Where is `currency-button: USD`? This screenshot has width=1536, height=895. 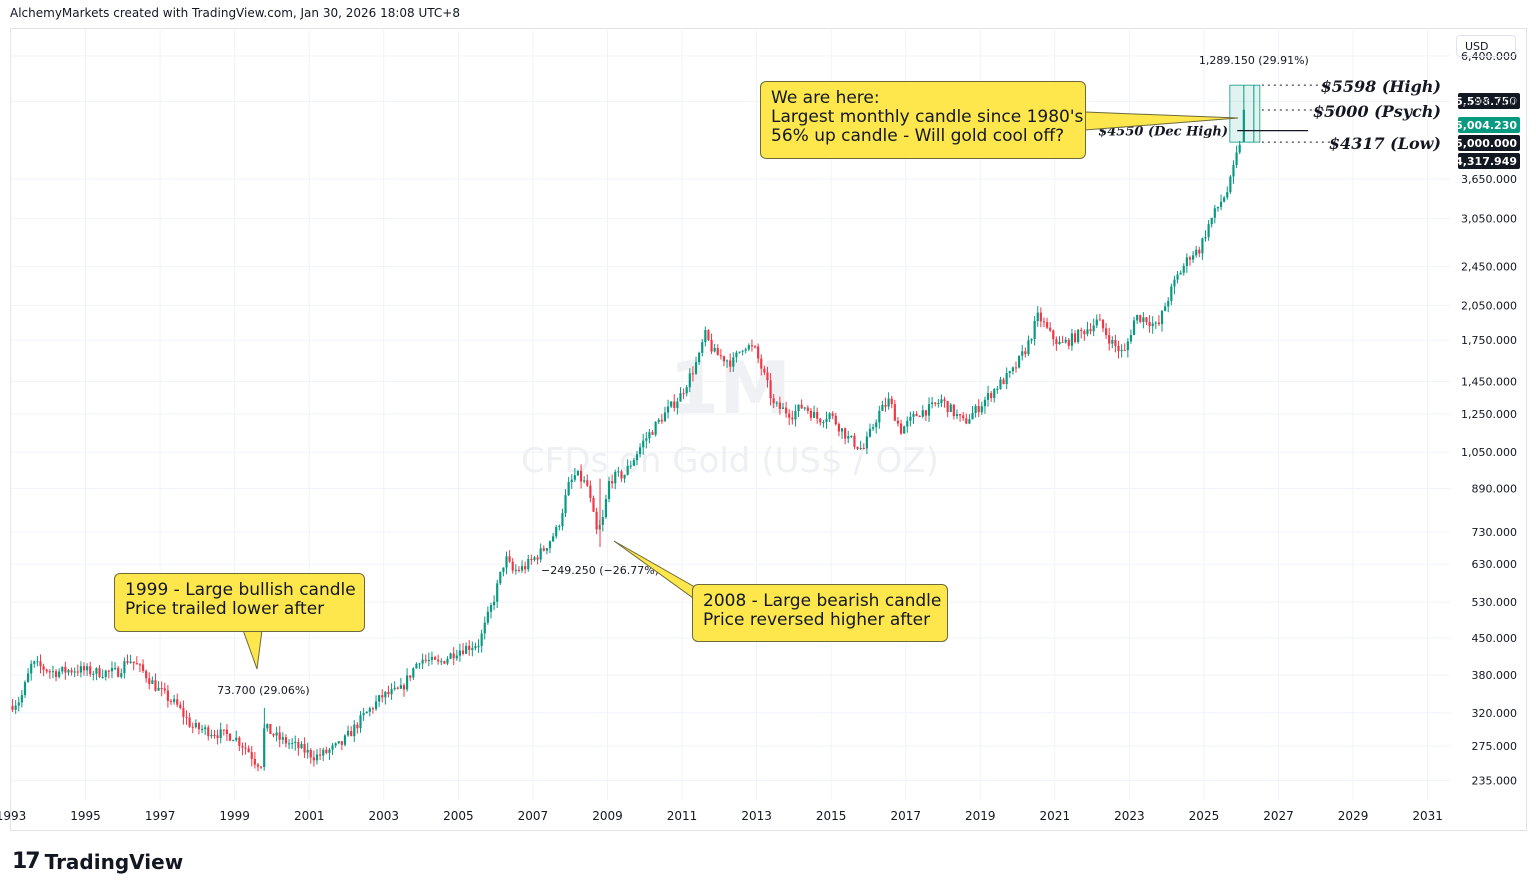 currency-button: USD is located at coordinates (1486, 46).